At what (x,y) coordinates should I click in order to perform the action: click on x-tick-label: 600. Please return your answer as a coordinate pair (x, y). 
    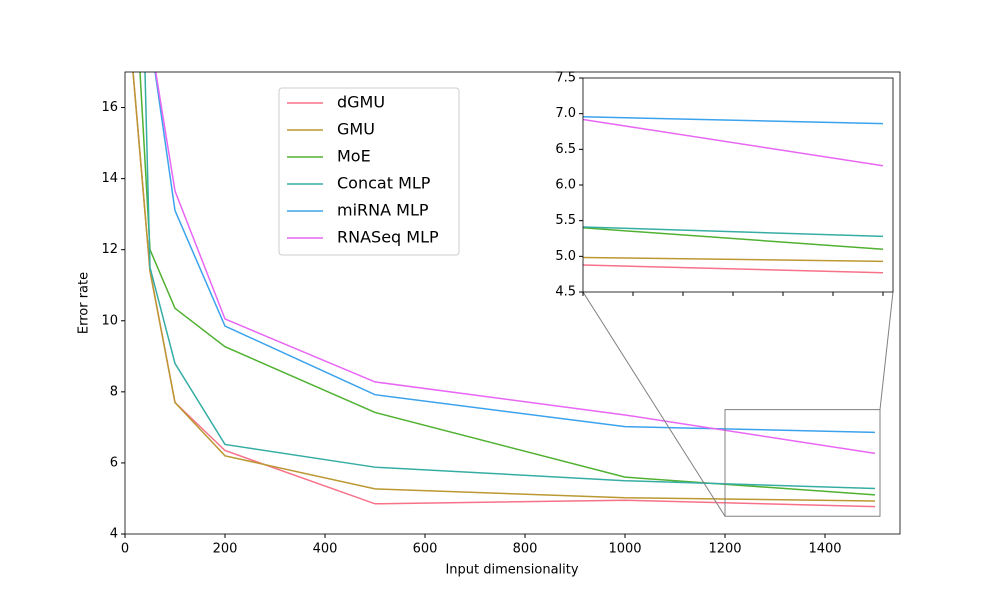
    Looking at the image, I should click on (425, 549).